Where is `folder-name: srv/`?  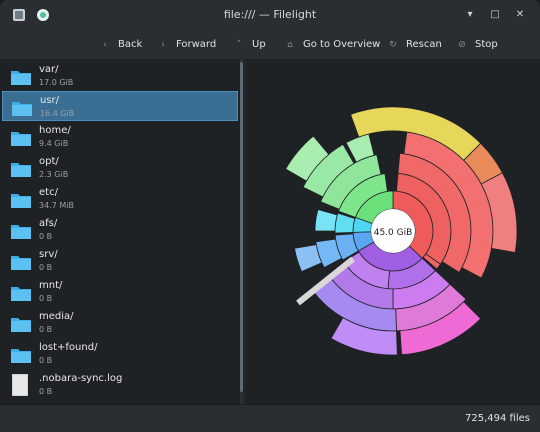 folder-name: srv/ is located at coordinates (48, 254).